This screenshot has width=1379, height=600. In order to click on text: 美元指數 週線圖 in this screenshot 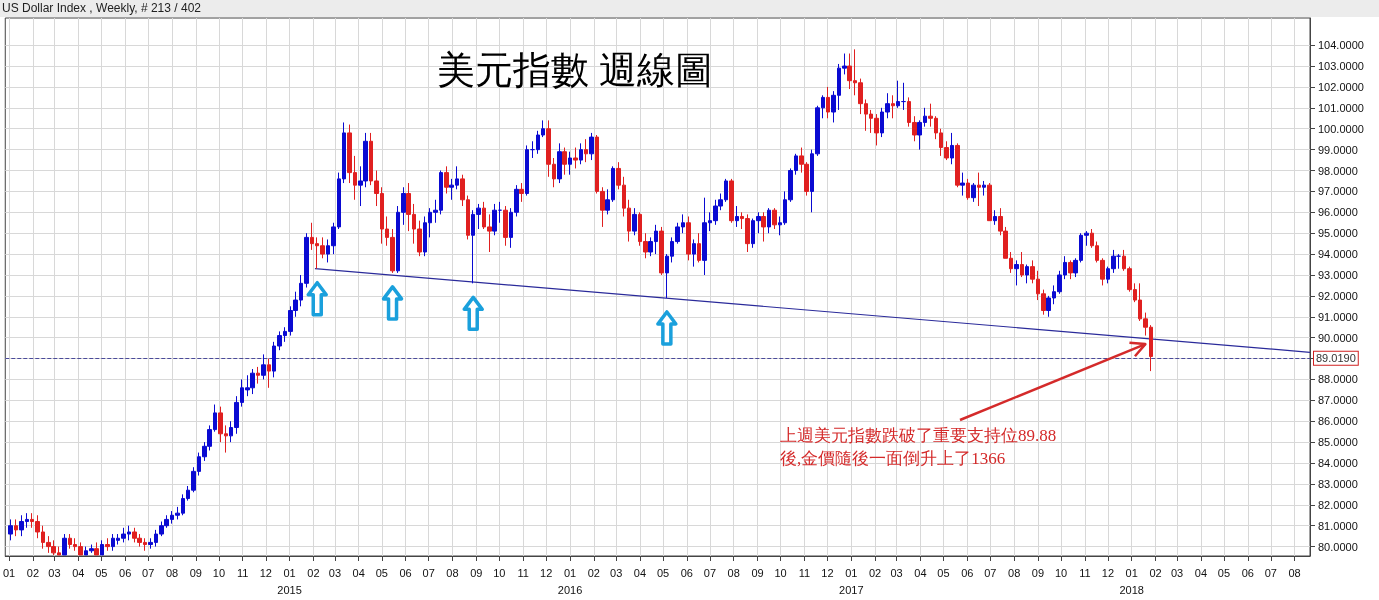, I will do `click(575, 70)`.